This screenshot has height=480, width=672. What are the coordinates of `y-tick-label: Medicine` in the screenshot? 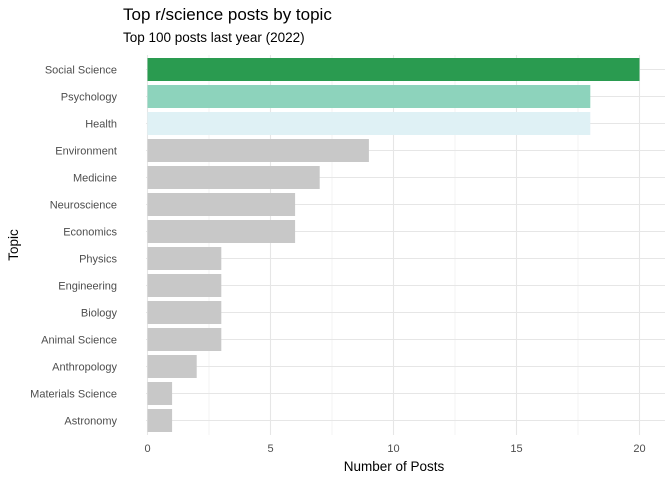 It's located at (95, 179).